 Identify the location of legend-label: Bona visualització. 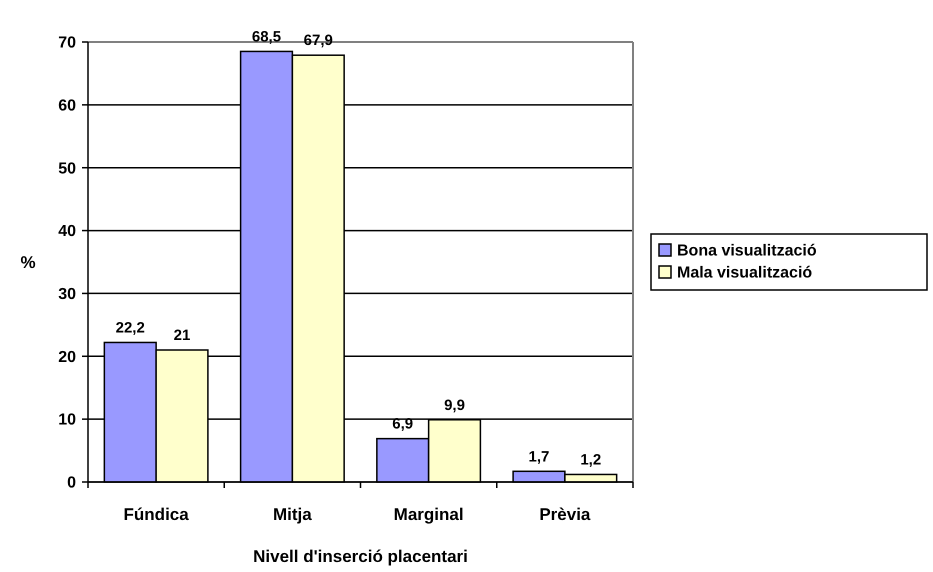
(747, 251).